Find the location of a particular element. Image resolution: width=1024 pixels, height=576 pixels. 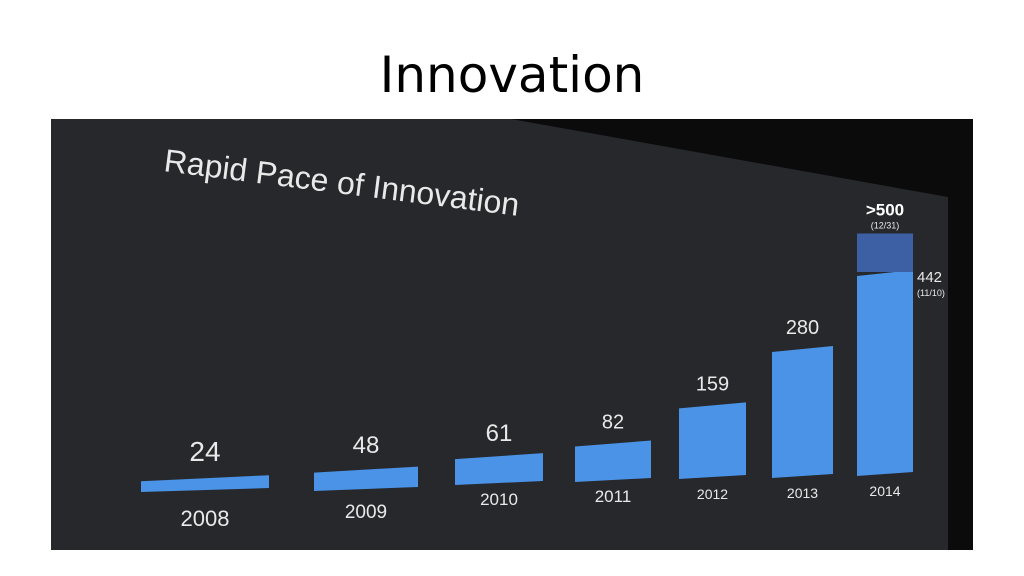

value-label-2009: 48 is located at coordinates (366, 445).